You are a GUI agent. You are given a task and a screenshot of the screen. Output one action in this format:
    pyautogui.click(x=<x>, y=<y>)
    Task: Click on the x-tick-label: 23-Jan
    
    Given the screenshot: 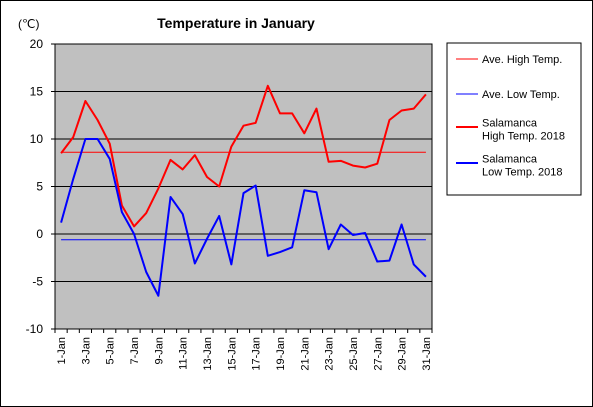 What is the action you would take?
    pyautogui.click(x=330, y=354)
    